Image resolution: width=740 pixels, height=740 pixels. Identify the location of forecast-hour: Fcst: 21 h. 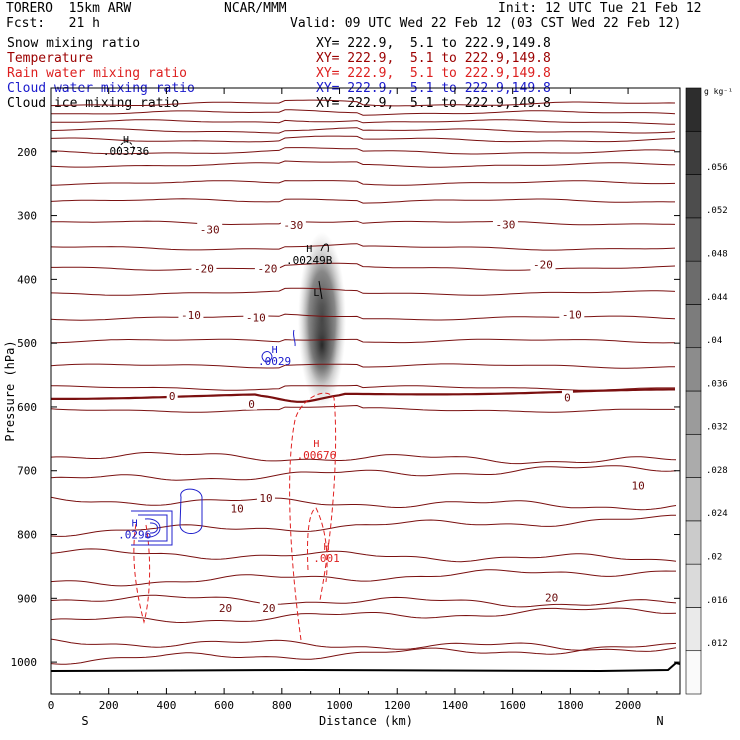
(53, 23).